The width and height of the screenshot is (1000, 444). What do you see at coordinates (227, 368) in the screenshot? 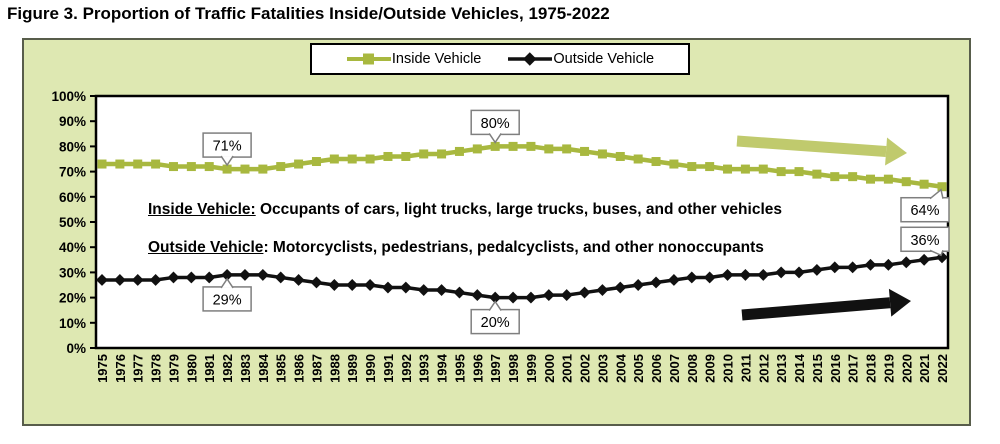
I see `x-axis-year-label: 1982` at bounding box center [227, 368].